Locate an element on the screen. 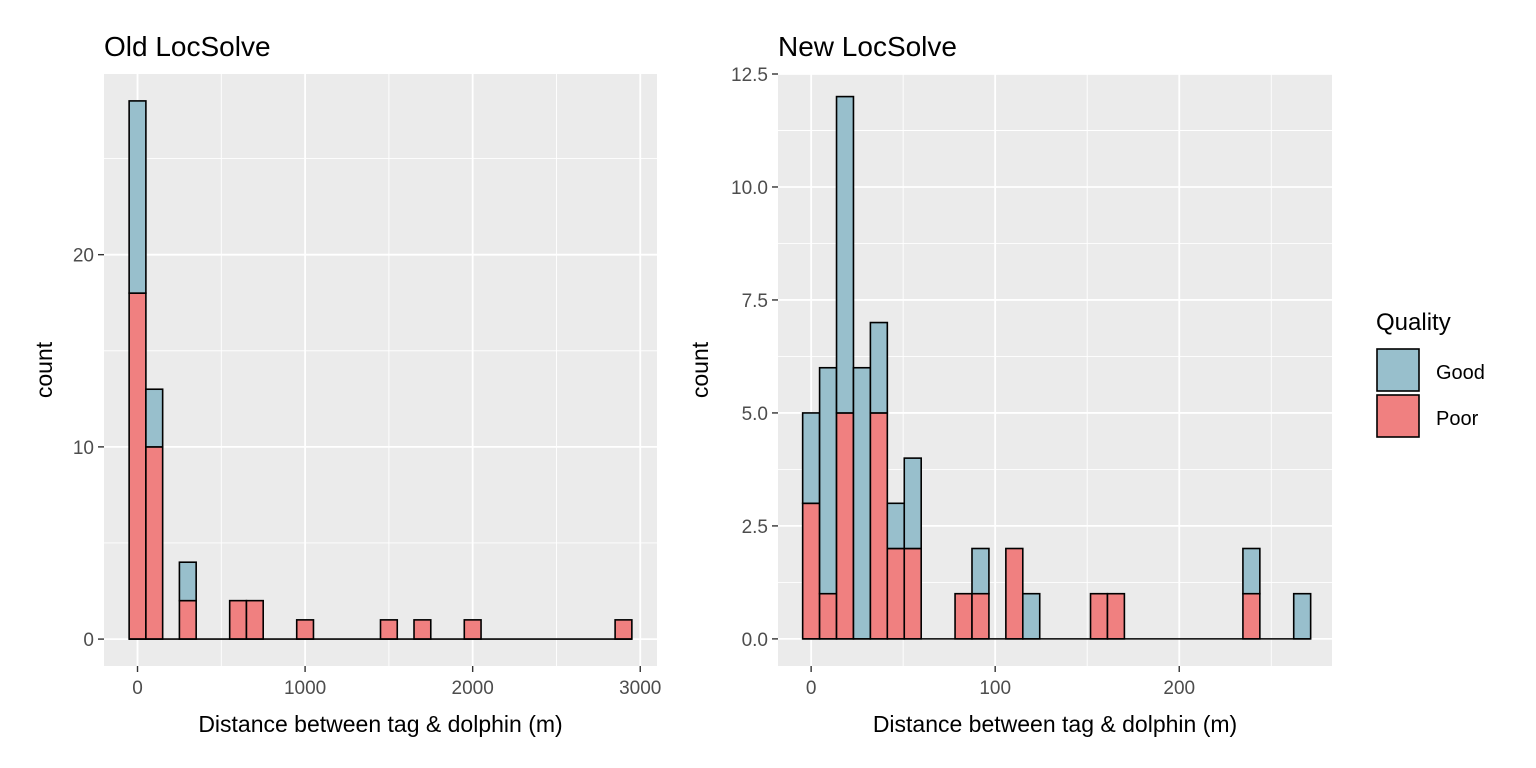 The image size is (1536, 768). legend: Quality Good Poor is located at coordinates (1430, 373).